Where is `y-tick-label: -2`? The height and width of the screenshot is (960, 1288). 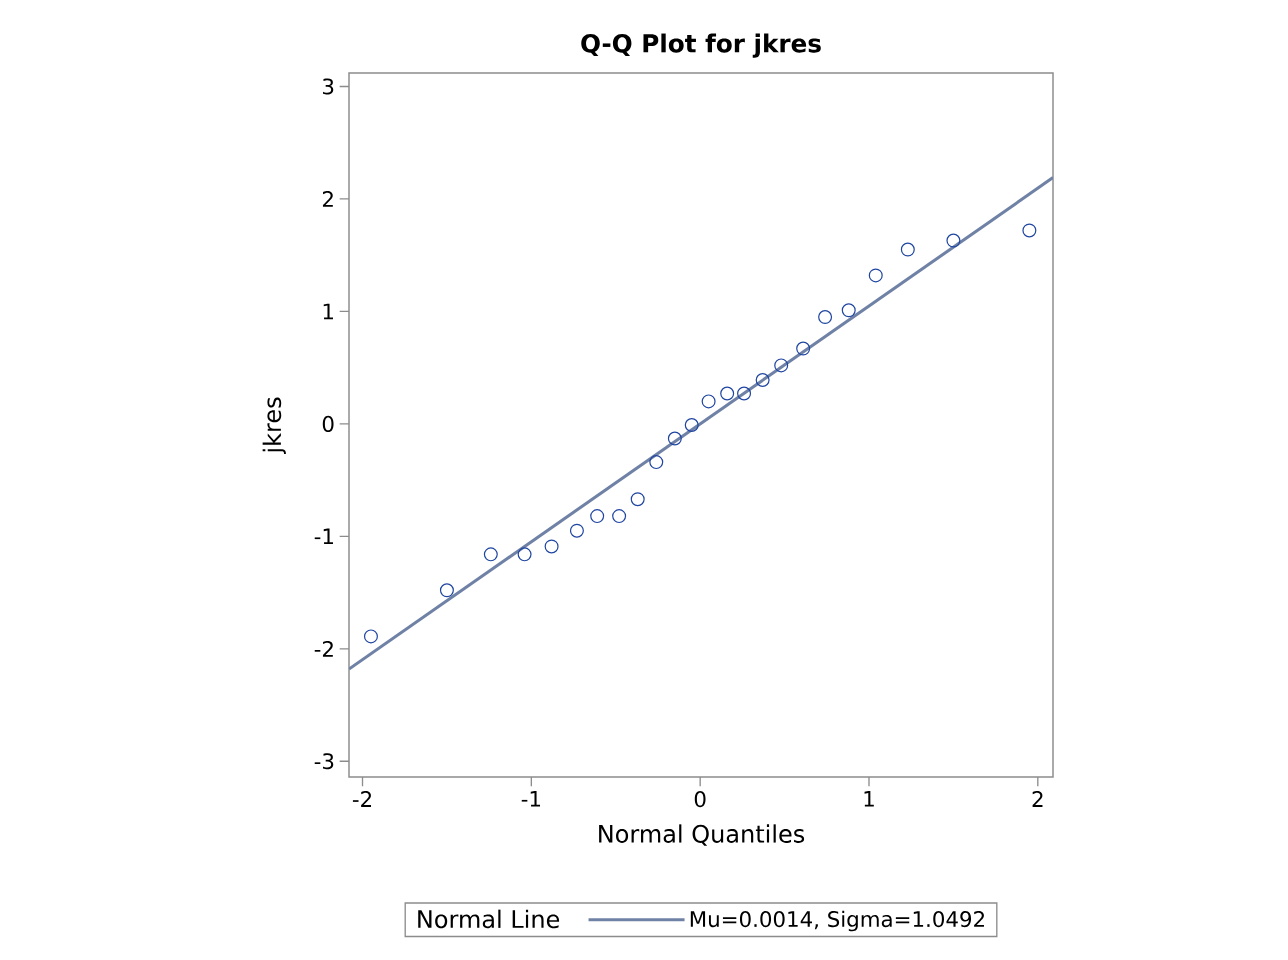 y-tick-label: -2 is located at coordinates (323, 648).